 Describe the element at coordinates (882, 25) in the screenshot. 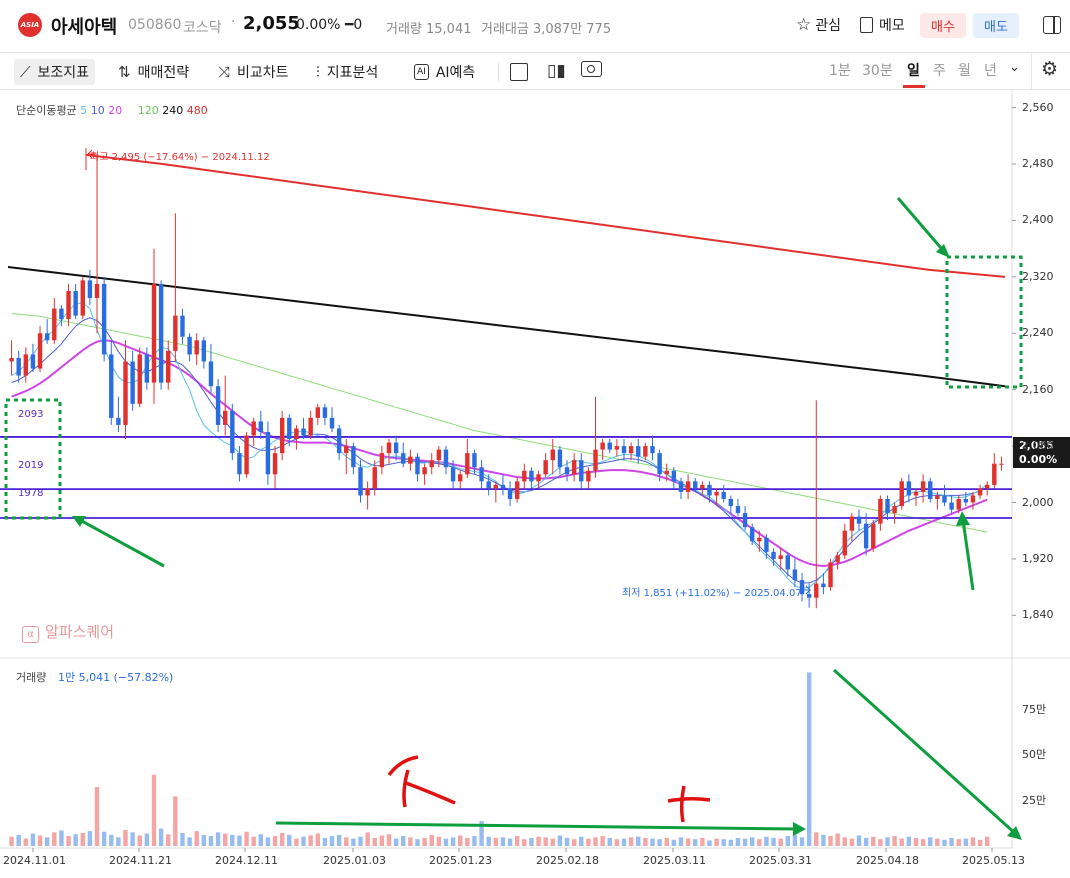

I see `memo-button: 메모` at that location.